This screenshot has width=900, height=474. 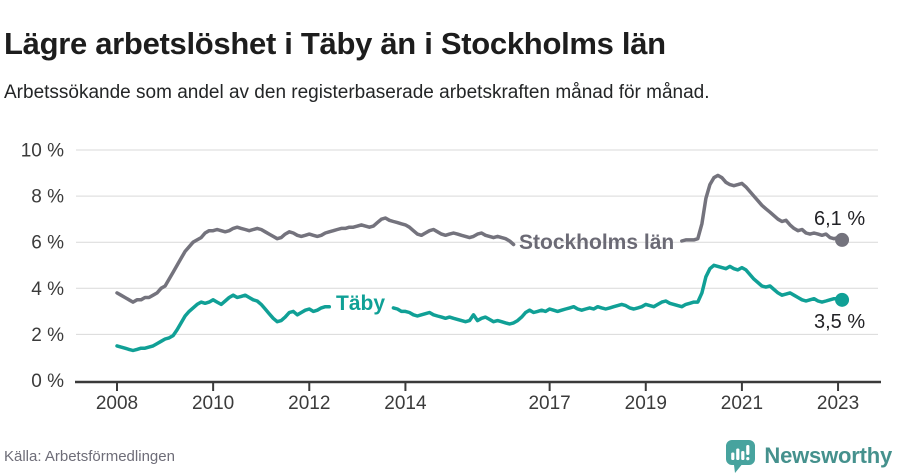 I want to click on series-label-taby: Täby, so click(x=361, y=303).